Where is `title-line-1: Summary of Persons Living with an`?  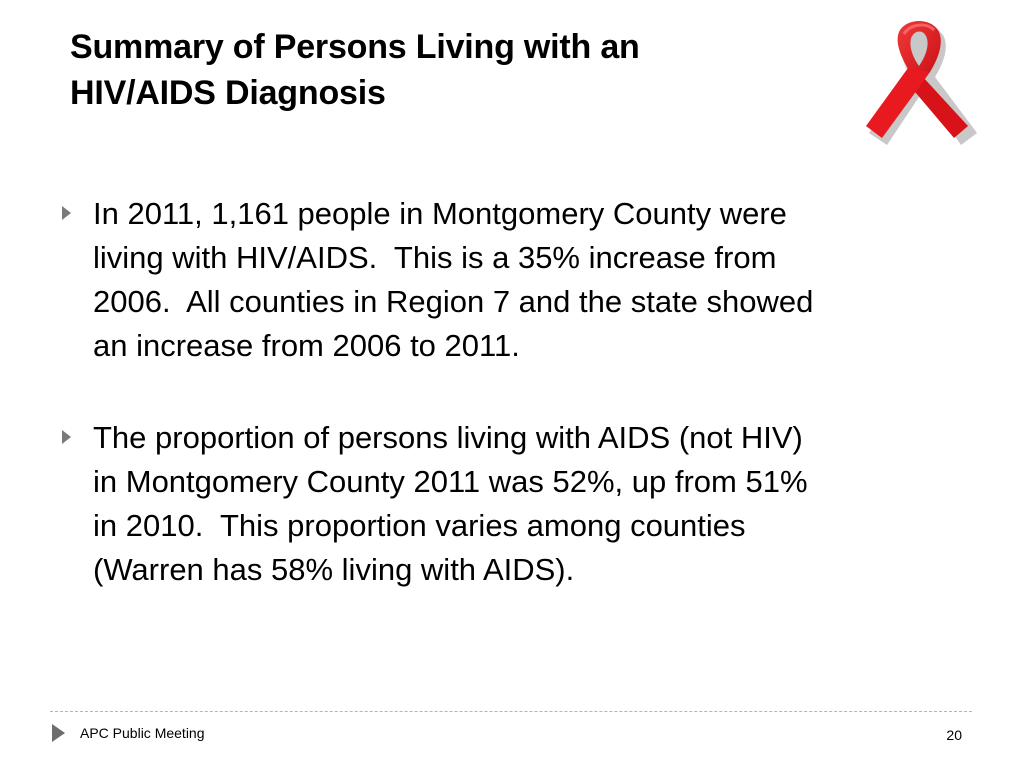
title-line-1: Summary of Persons Living with an is located at coordinates (355, 47).